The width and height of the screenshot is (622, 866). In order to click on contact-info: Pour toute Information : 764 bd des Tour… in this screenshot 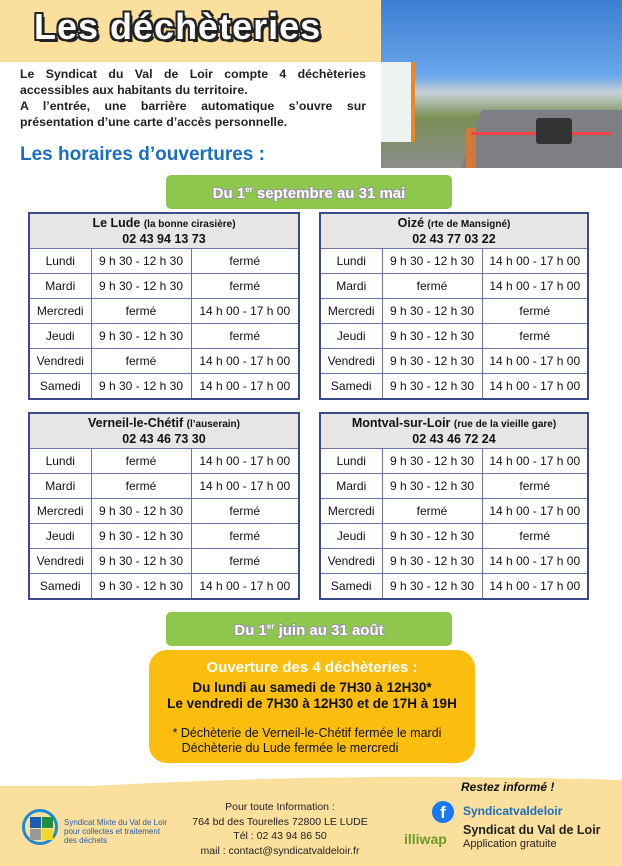, I will do `click(280, 829)`.